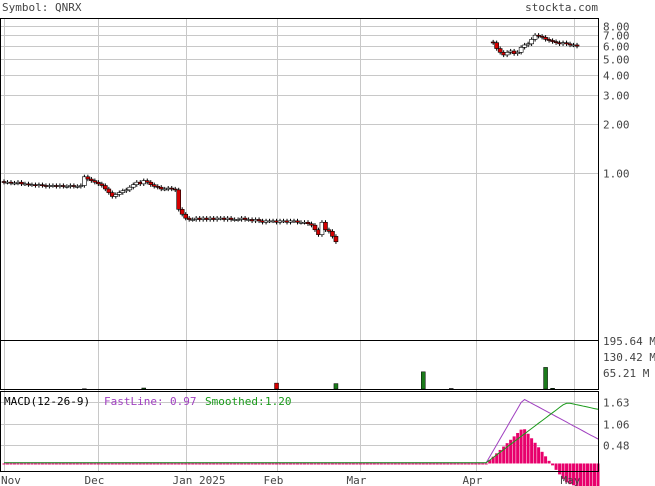 The width and height of the screenshot is (655, 486). Describe the element at coordinates (561, 7) in the screenshot. I see `site-label: stockta.com` at that location.